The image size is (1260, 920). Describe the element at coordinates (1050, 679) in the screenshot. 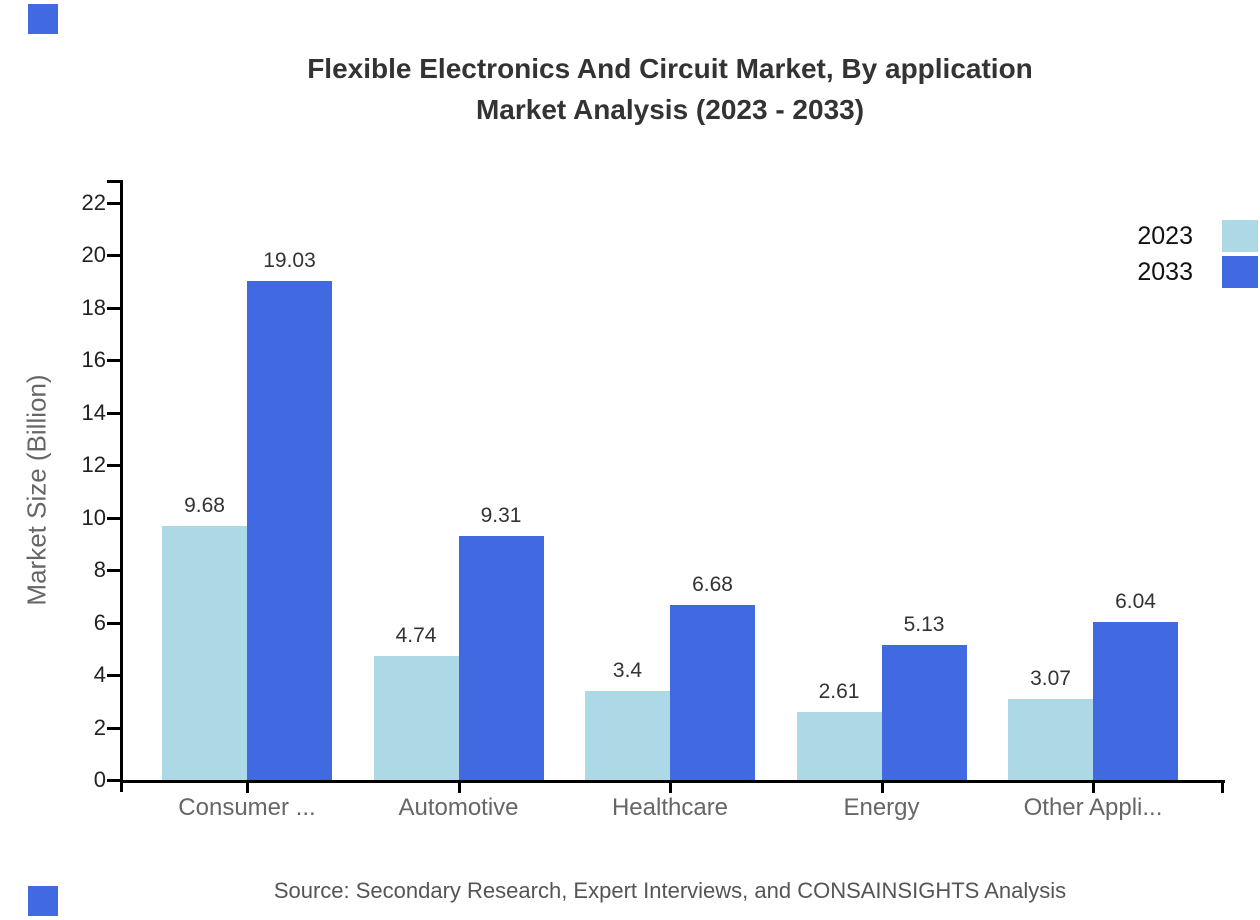

I see `value-label: 3.07` at that location.